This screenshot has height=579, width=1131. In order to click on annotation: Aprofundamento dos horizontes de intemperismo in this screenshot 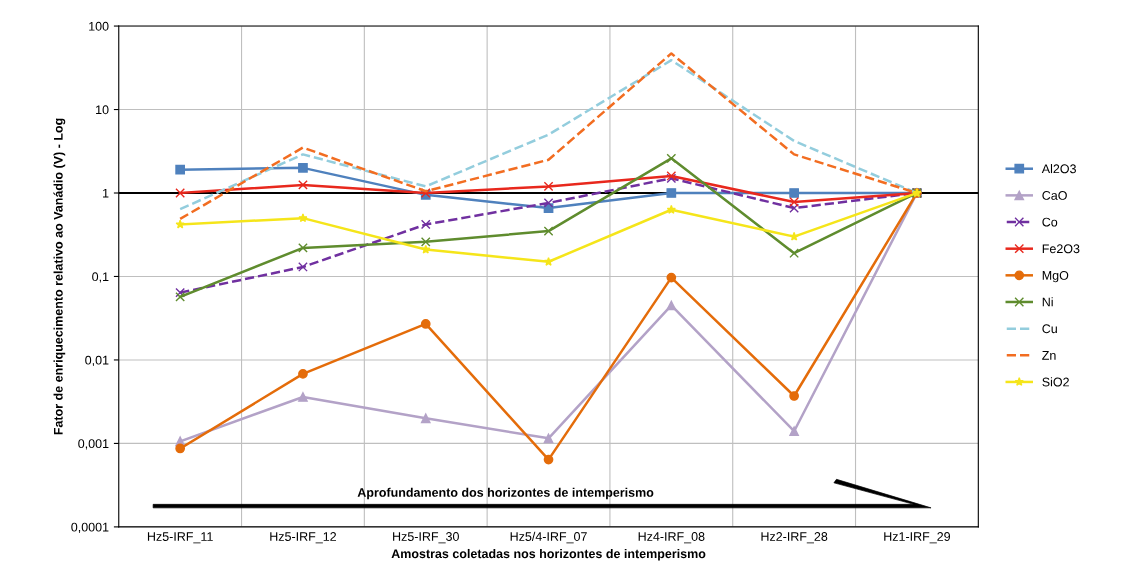, I will do `click(505, 493)`.